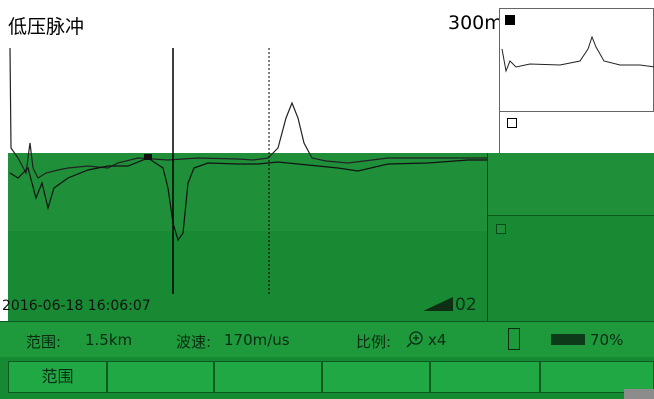 Image resolution: width=654 pixels, height=399 pixels. What do you see at coordinates (148, 157) in the screenshot?
I see `cursor-marker` at bounding box center [148, 157].